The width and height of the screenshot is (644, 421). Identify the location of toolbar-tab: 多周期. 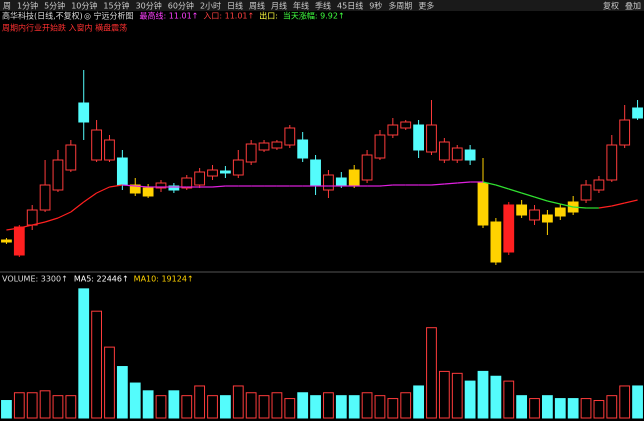
(400, 6).